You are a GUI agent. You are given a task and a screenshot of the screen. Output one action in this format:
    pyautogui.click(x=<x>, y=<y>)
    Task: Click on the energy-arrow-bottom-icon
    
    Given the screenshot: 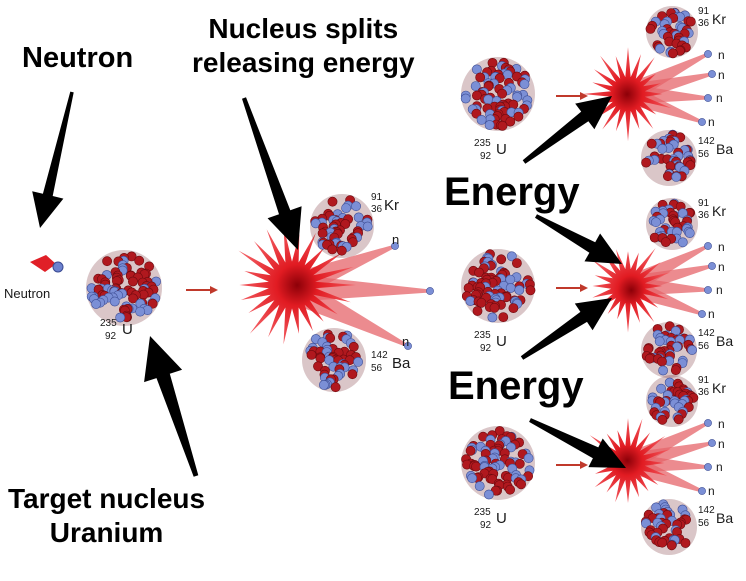 What is the action you would take?
    pyautogui.click(x=577, y=443)
    